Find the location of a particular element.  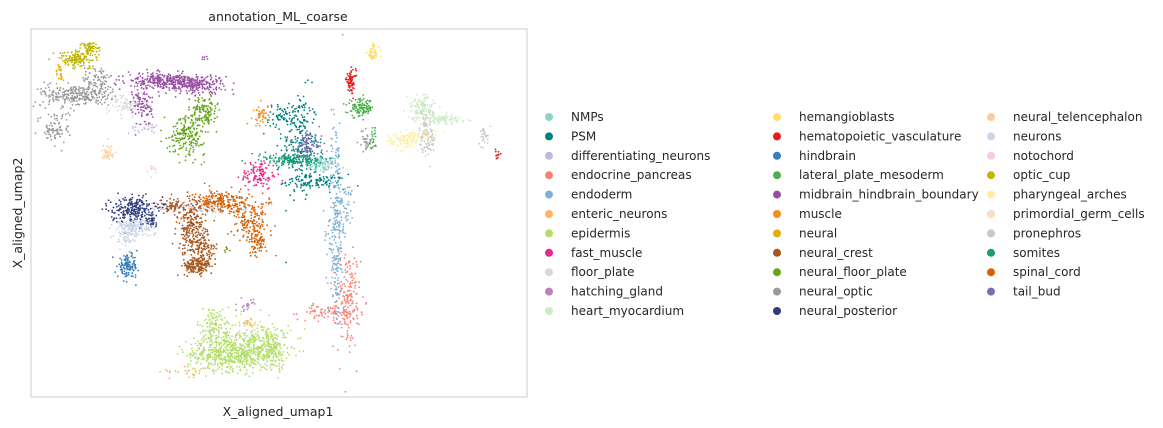

legend-label: primordial_germ_cells is located at coordinates (1079, 214).